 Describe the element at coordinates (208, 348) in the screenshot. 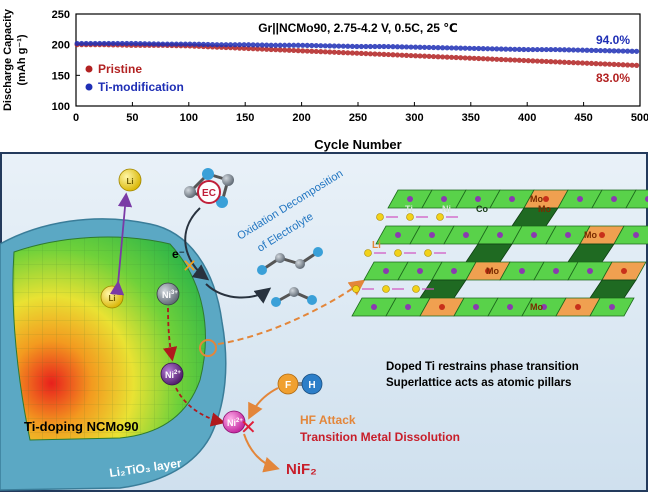

I see `zoom-region-circle` at that location.